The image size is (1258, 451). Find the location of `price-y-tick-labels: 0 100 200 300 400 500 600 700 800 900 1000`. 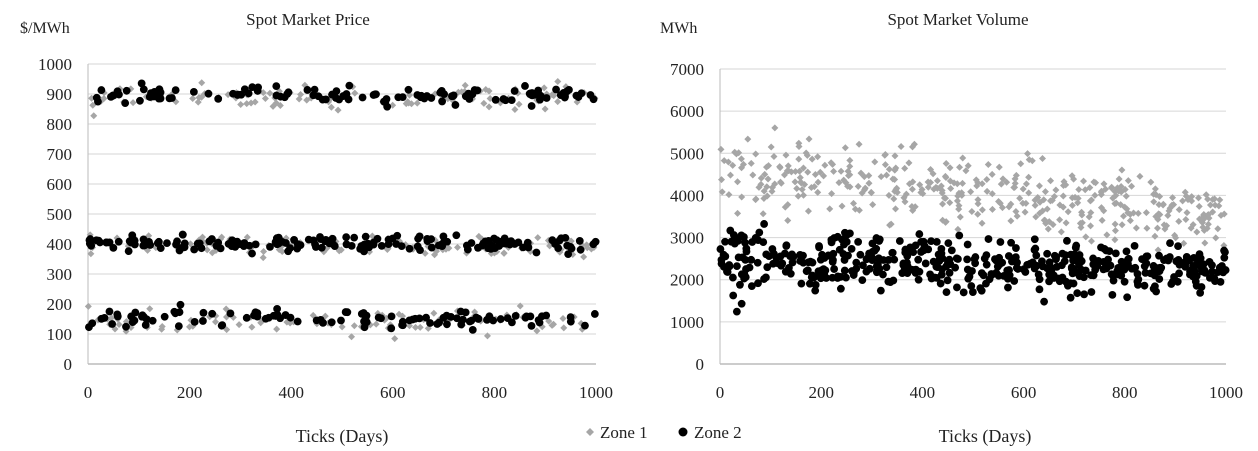

price-y-tick-labels: 0 100 200 300 400 500 600 700 800 900 1000 is located at coordinates (55, 214).